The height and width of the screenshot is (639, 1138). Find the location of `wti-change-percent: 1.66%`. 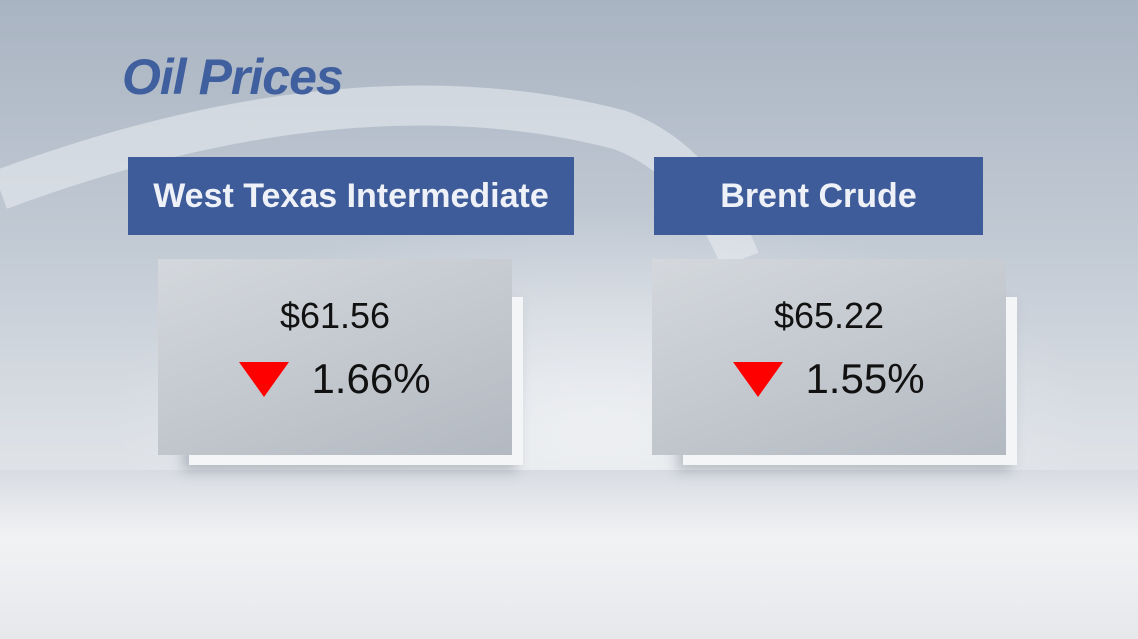

wti-change-percent: 1.66% is located at coordinates (371, 378).